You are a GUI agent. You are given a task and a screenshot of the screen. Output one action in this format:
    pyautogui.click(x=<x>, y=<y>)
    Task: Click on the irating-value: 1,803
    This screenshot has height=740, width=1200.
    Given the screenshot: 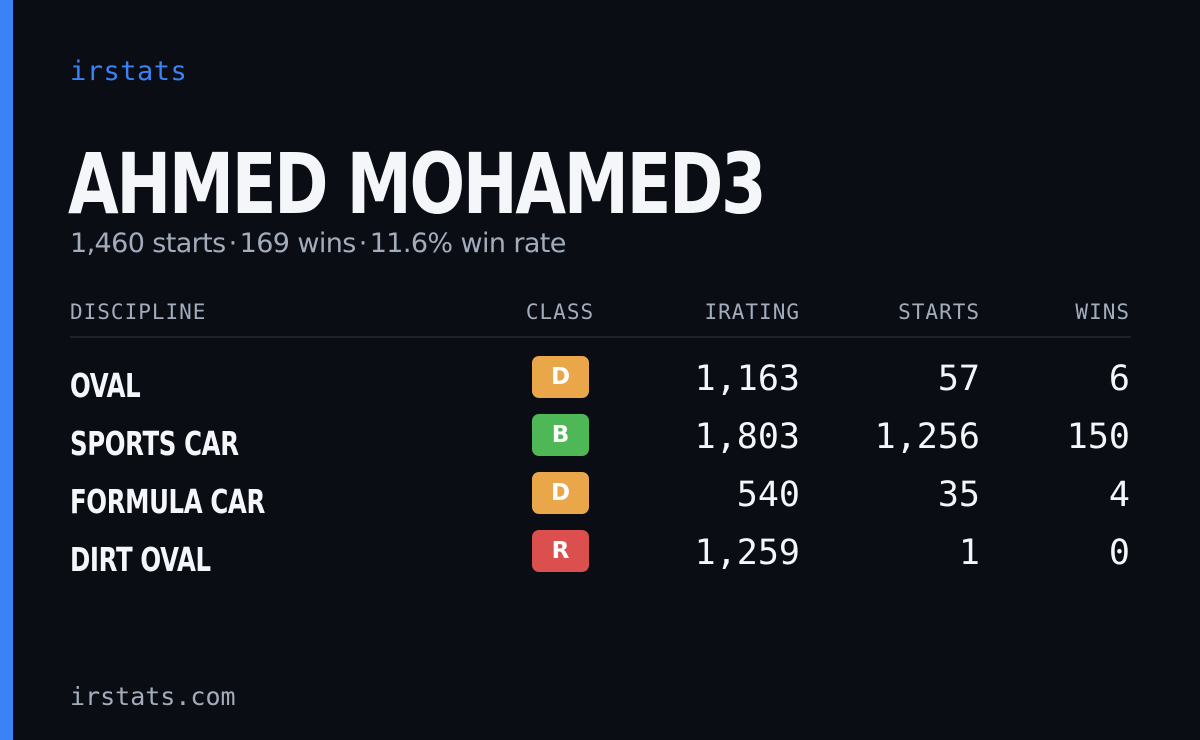 What is the action you would take?
    pyautogui.click(x=747, y=437)
    